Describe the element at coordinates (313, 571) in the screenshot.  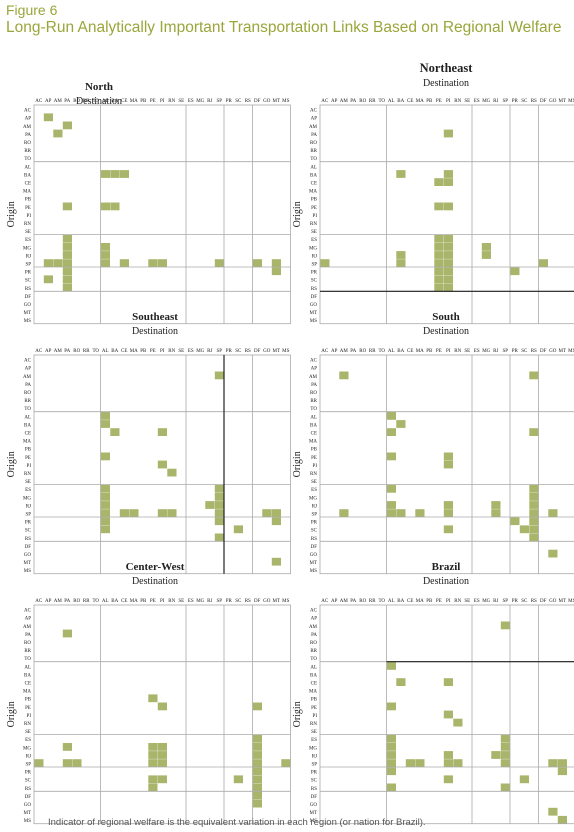
I see `origin-tick-ms: MS` at that location.